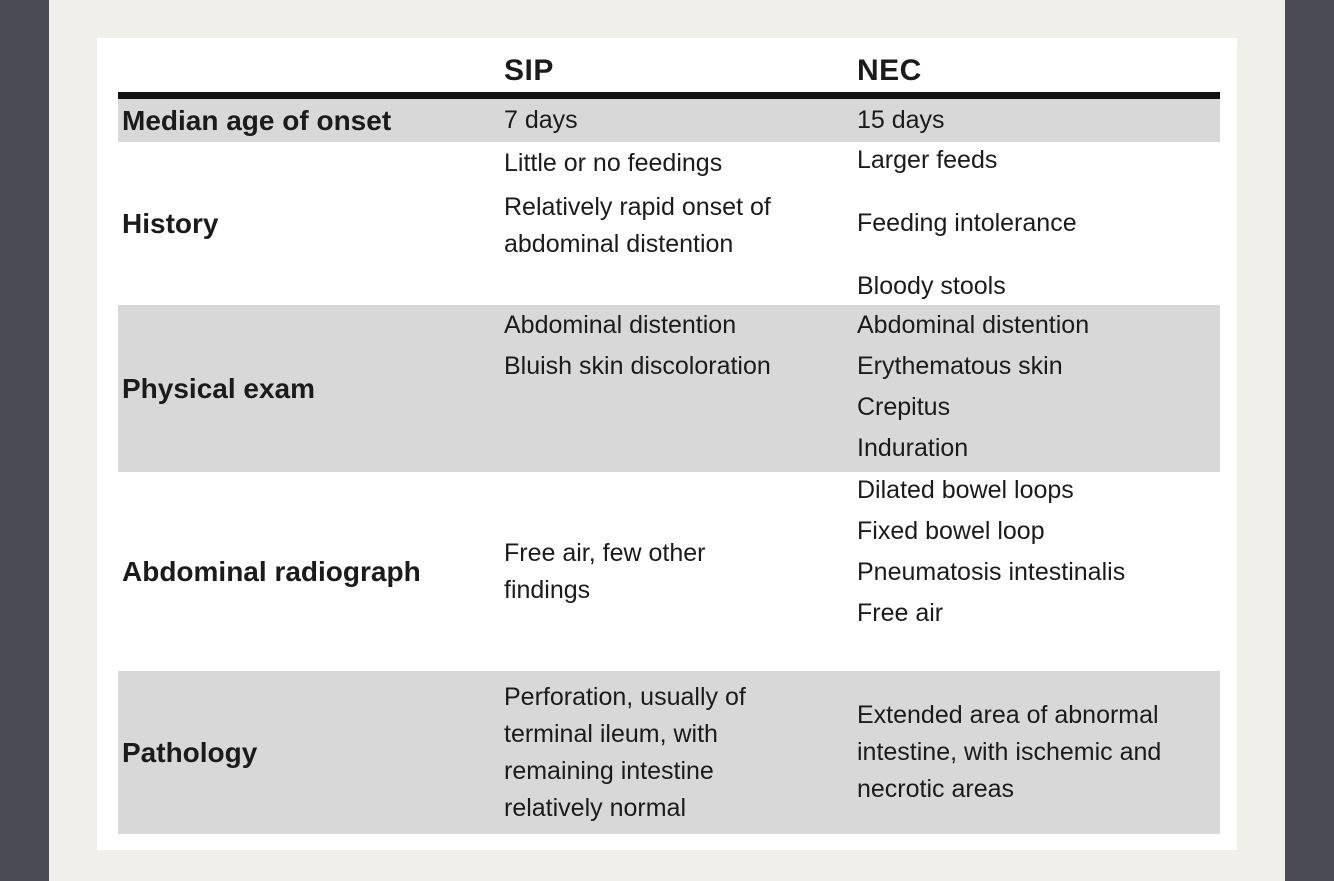 Image resolution: width=1334 pixels, height=881 pixels. Describe the element at coordinates (190, 752) in the screenshot. I see `row-label-text: Pathology` at that location.